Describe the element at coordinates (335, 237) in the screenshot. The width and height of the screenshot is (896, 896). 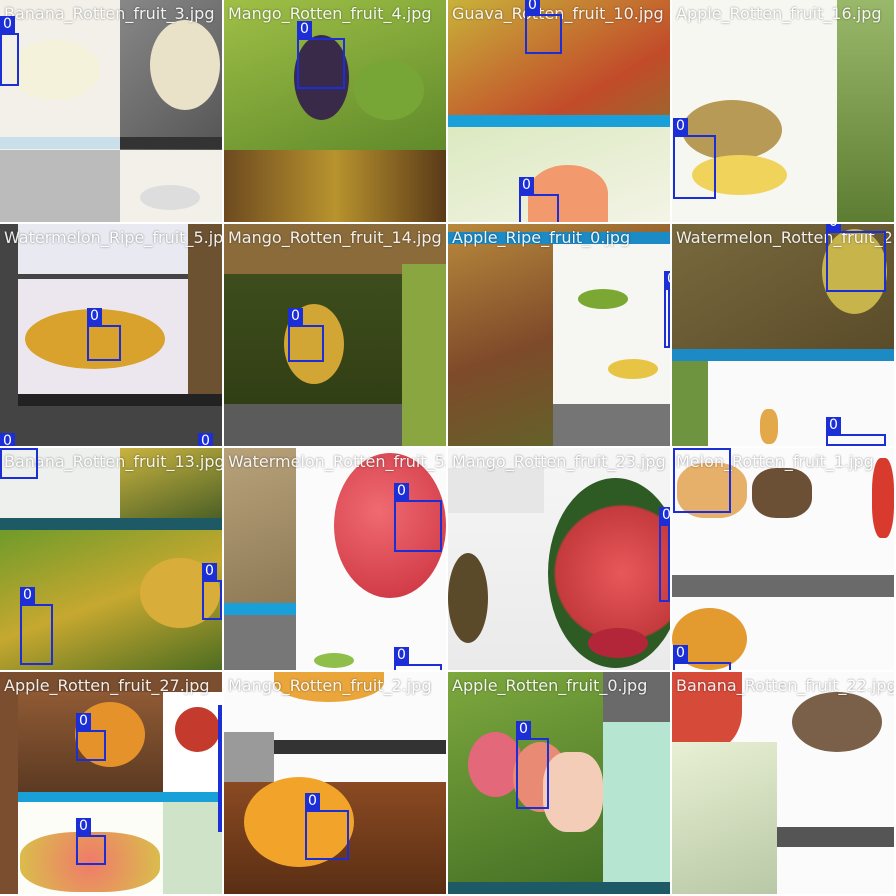
I see `tile-filename: Mango_Rotten_fruit_14.jpg` at that location.